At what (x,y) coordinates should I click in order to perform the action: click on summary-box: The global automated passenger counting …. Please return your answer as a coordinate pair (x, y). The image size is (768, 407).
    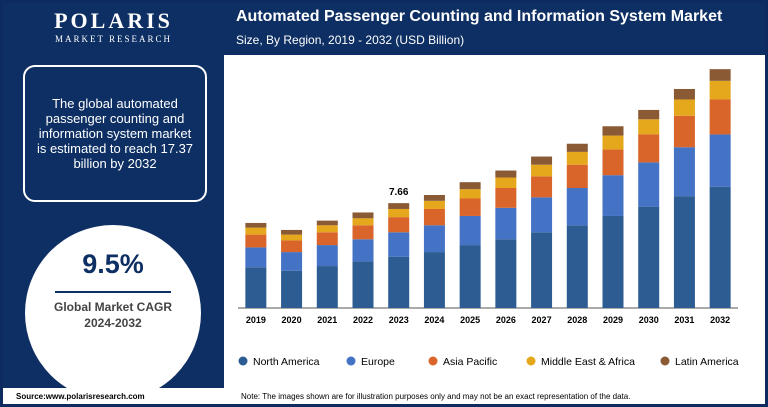
    Looking at the image, I should click on (115, 133).